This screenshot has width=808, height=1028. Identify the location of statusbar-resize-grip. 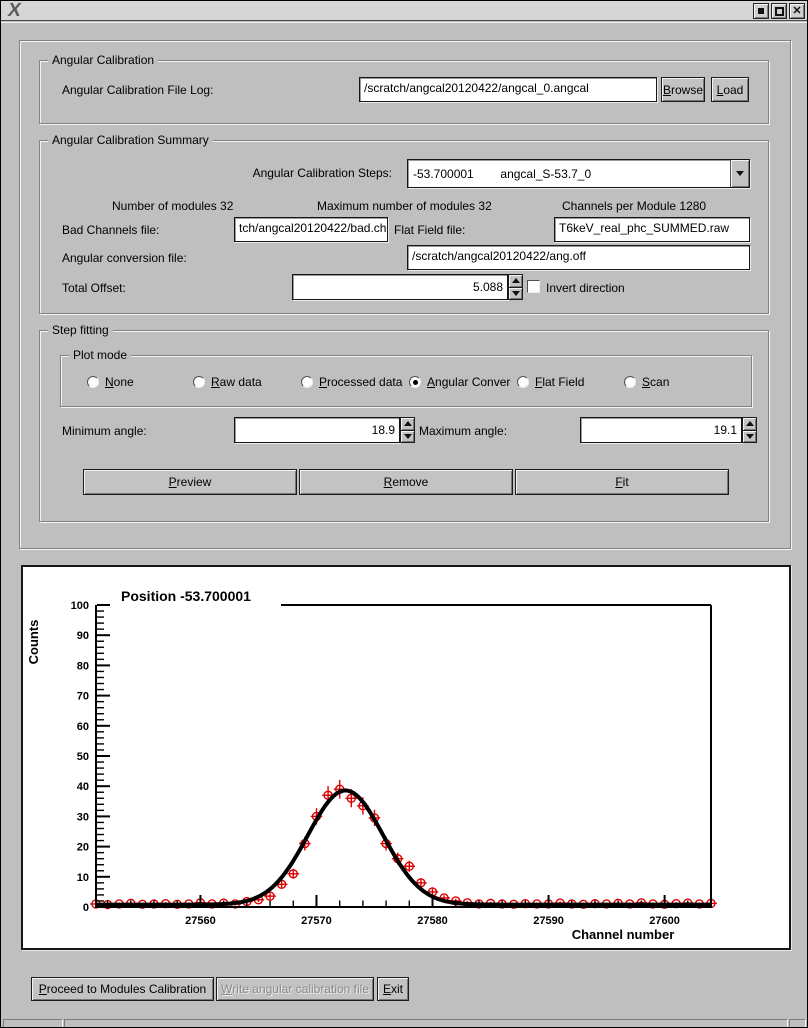
(797, 1023).